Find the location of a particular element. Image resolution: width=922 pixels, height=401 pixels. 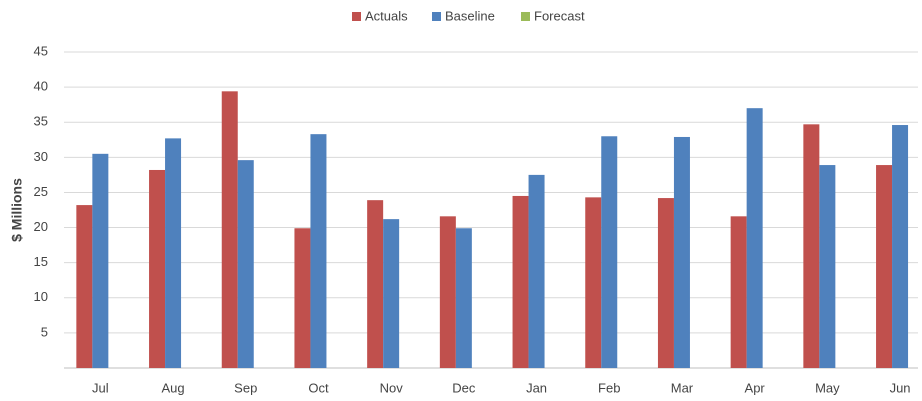

x-tick-label: Aug is located at coordinates (172, 387).